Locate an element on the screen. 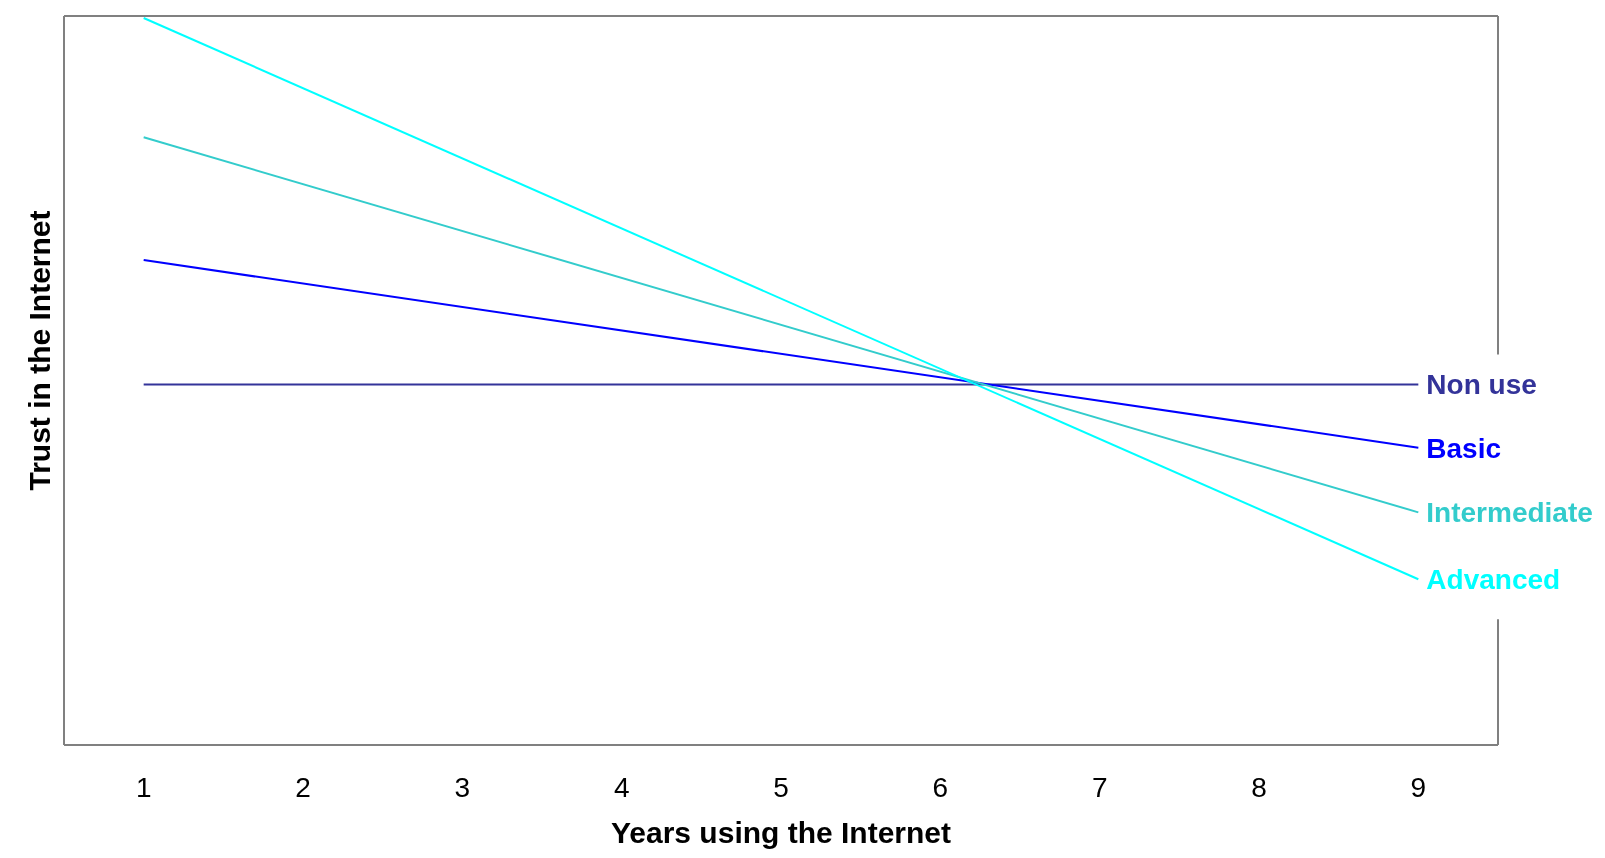  x-axis-title: Years using the Internet is located at coordinates (781, 832).